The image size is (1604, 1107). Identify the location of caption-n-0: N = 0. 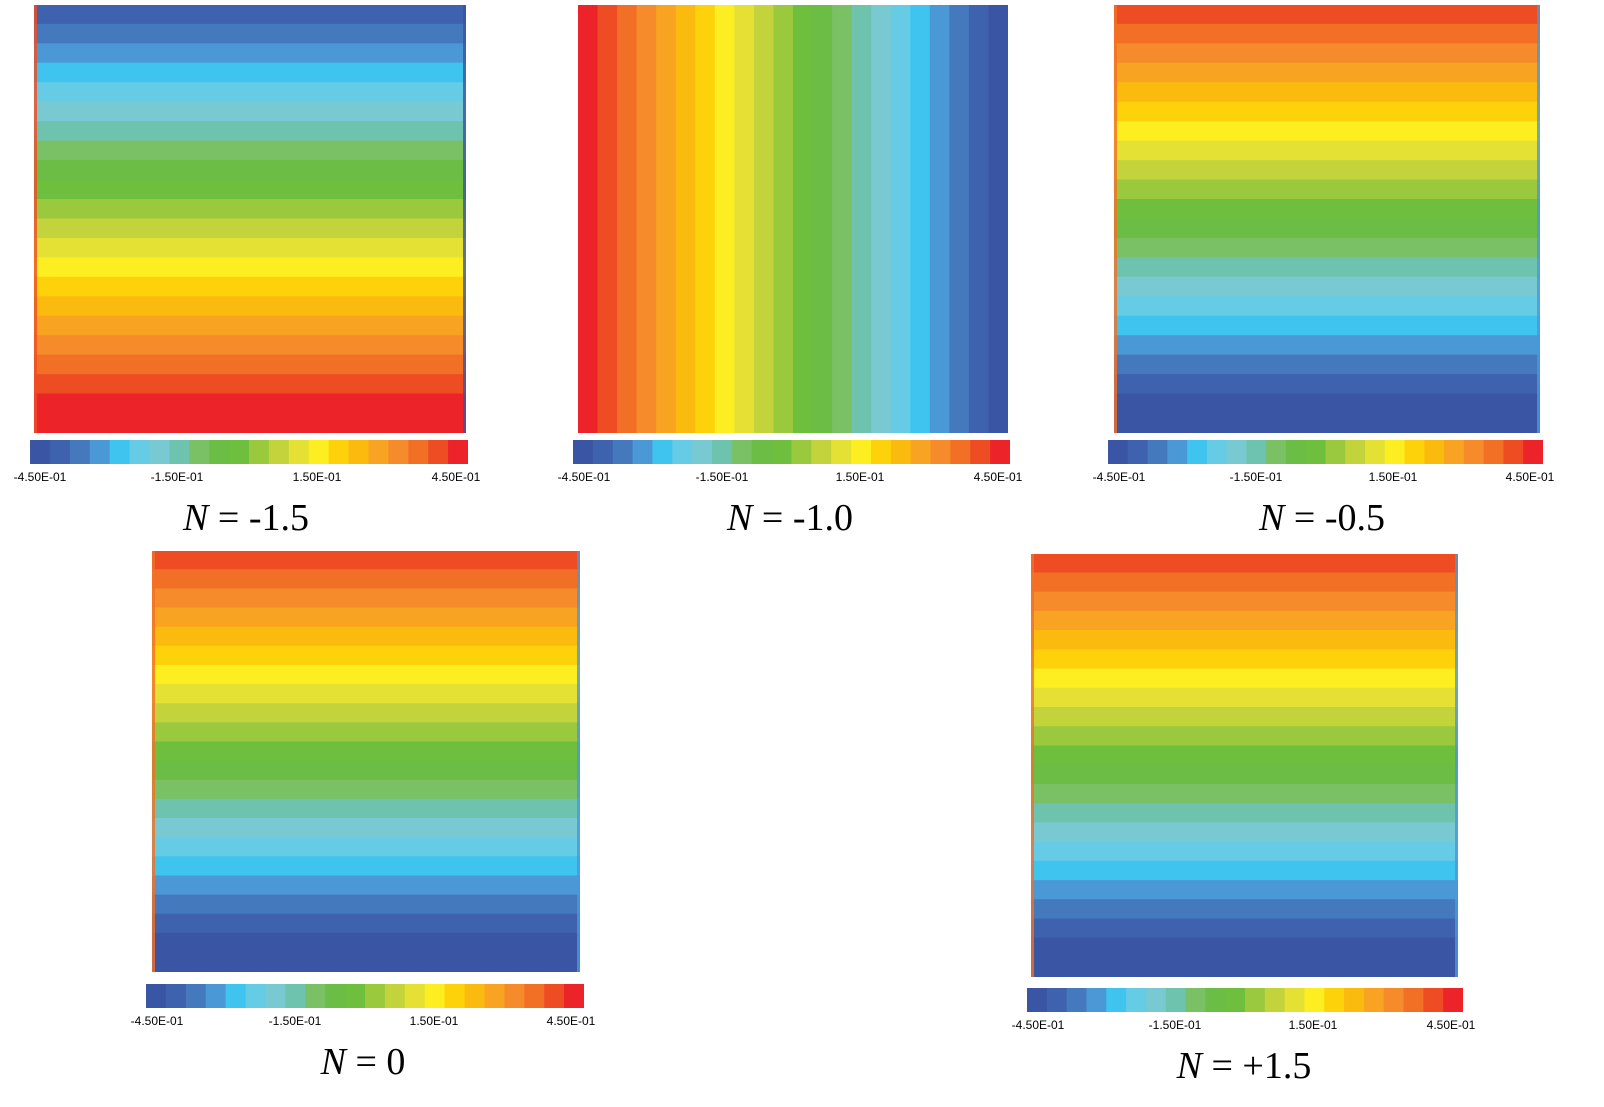
(363, 1062).